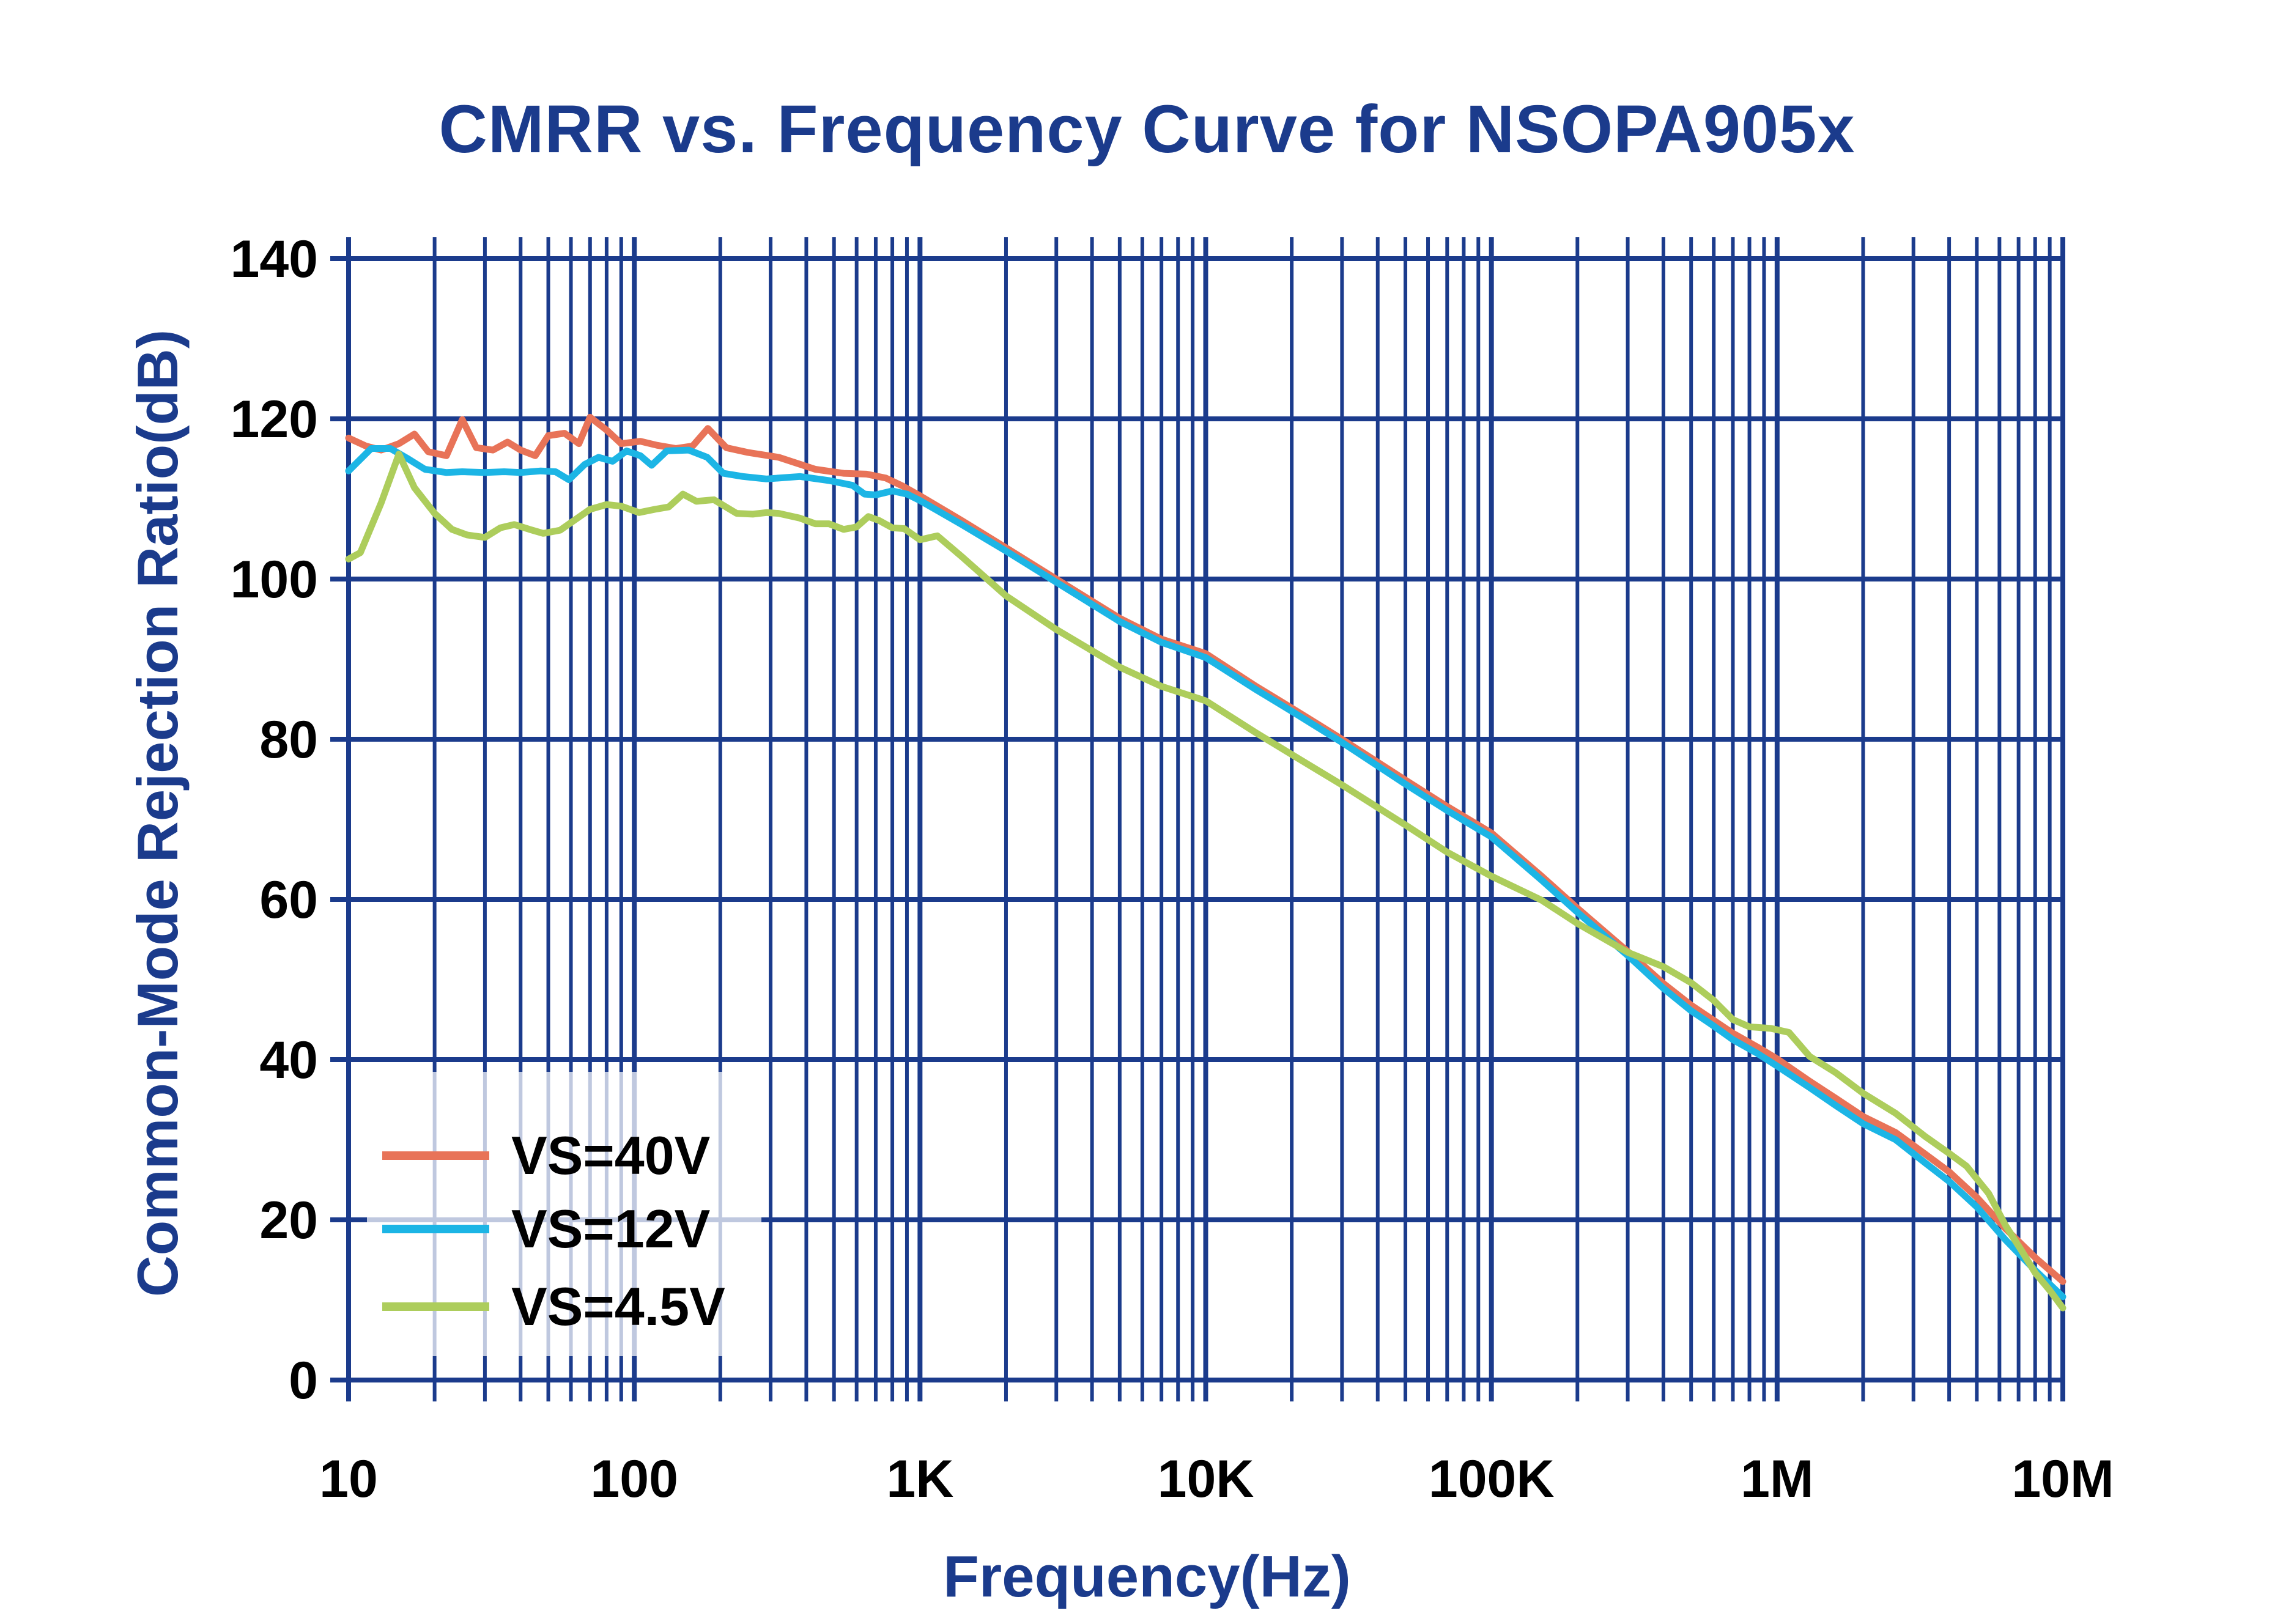 The width and height of the screenshot is (2294, 1624). Describe the element at coordinates (1492, 1479) in the screenshot. I see `x-tick-label: 100K` at that location.